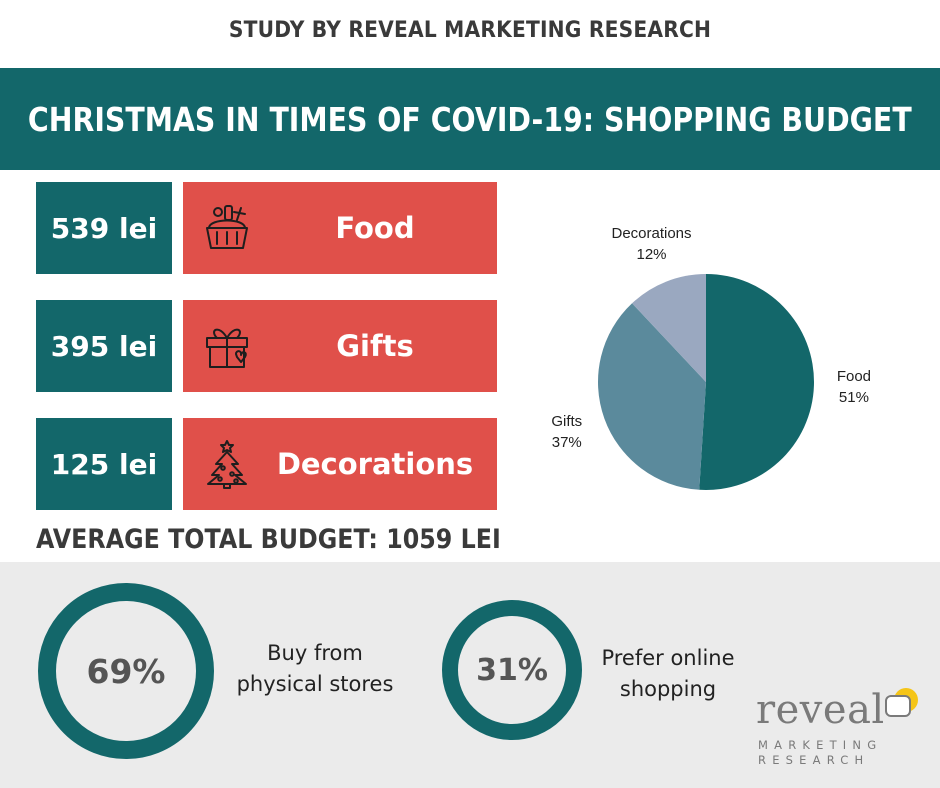 The image size is (940, 788). Describe the element at coordinates (227, 227) in the screenshot. I see `food-basket-icon` at that location.